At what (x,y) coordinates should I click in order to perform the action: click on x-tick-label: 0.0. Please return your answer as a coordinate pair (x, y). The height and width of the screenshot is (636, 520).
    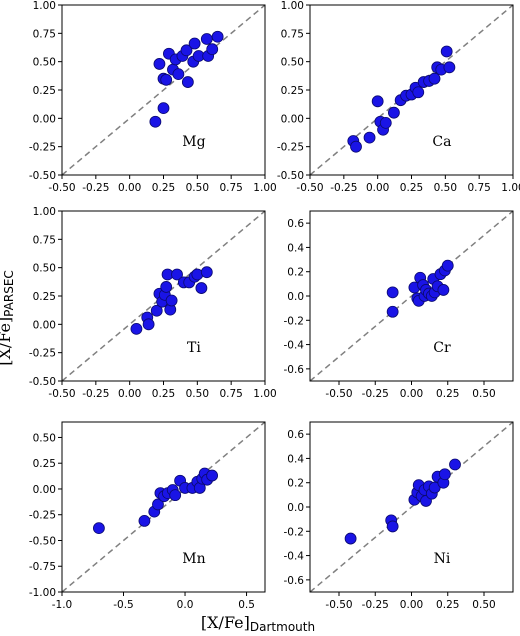
    Looking at the image, I should click on (185, 605).